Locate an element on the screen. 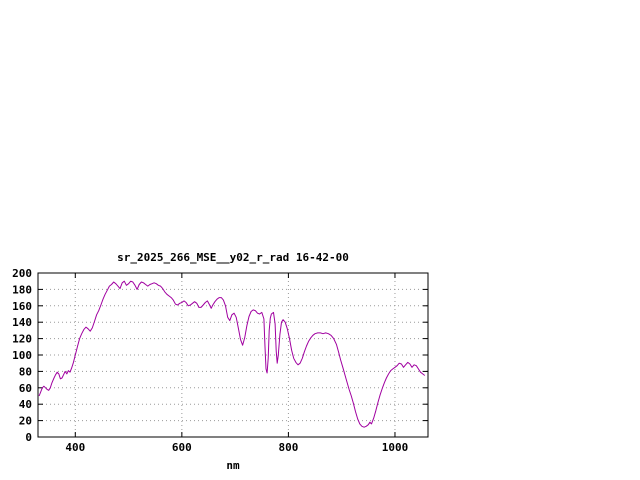 The image size is (640, 480). x-tick-label: 600 is located at coordinates (182, 447).